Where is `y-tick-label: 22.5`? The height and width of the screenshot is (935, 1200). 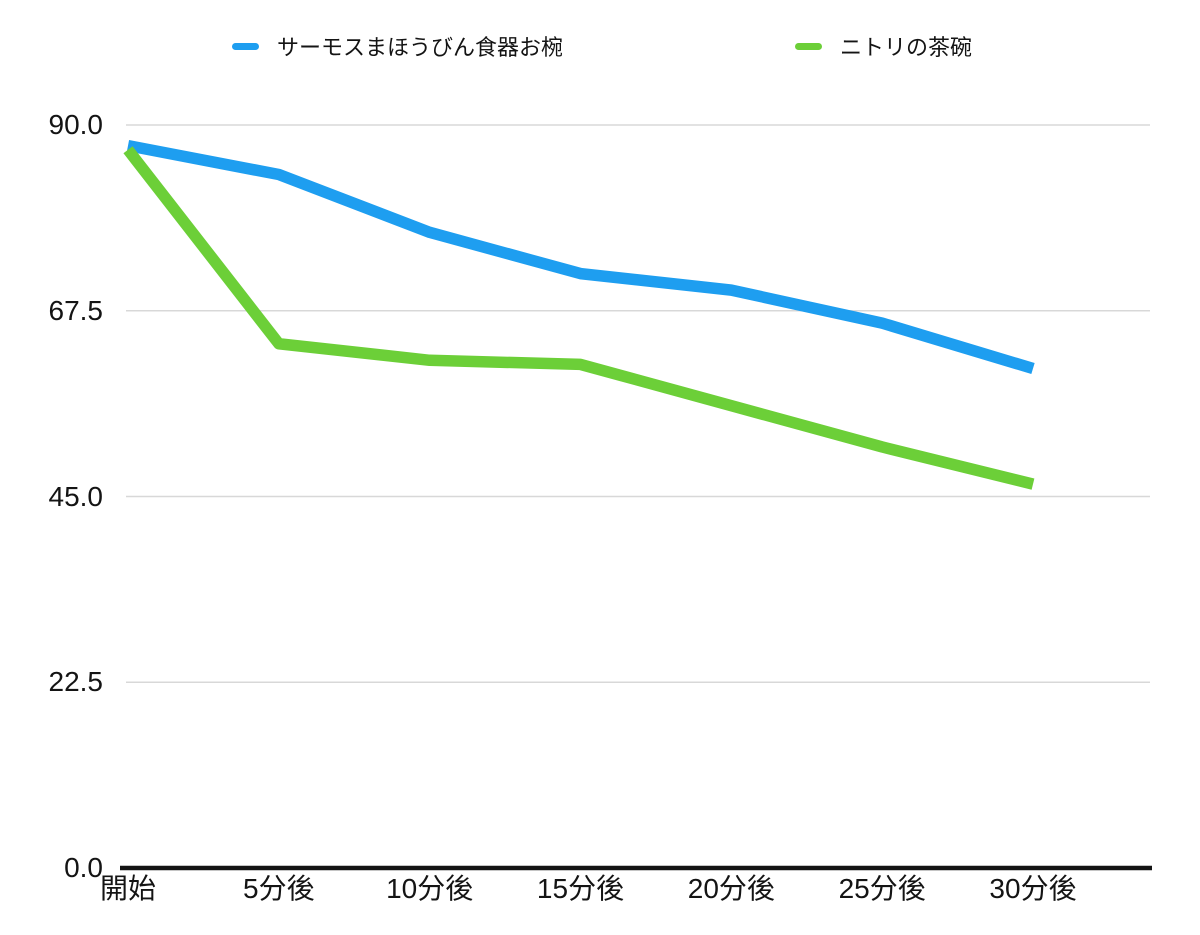 y-tick-label: 22.5 is located at coordinates (76, 682).